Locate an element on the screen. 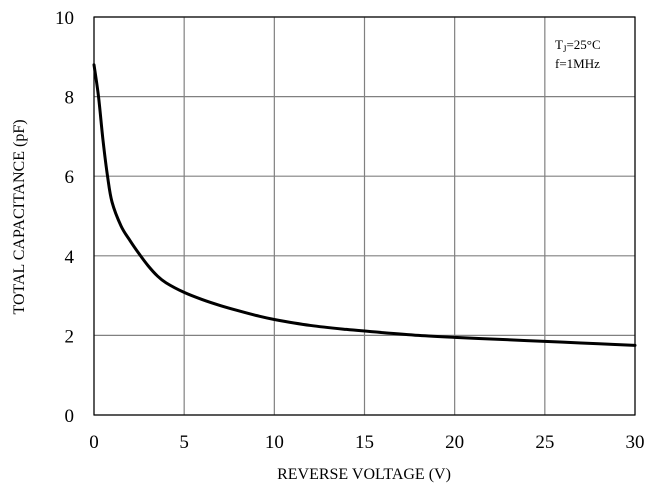  x-tick-label: 5 is located at coordinates (184, 442).